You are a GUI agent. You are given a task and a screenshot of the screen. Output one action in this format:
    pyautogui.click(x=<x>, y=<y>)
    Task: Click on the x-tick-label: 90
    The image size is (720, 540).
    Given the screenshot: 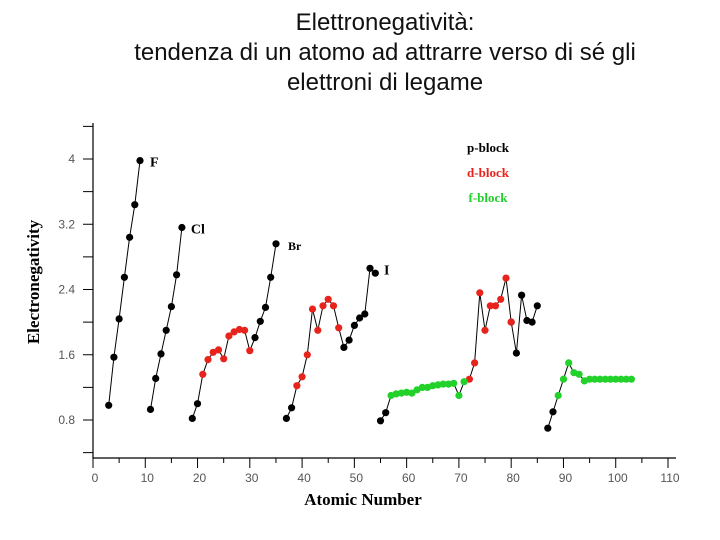 What is the action you would take?
    pyautogui.click(x=566, y=478)
    